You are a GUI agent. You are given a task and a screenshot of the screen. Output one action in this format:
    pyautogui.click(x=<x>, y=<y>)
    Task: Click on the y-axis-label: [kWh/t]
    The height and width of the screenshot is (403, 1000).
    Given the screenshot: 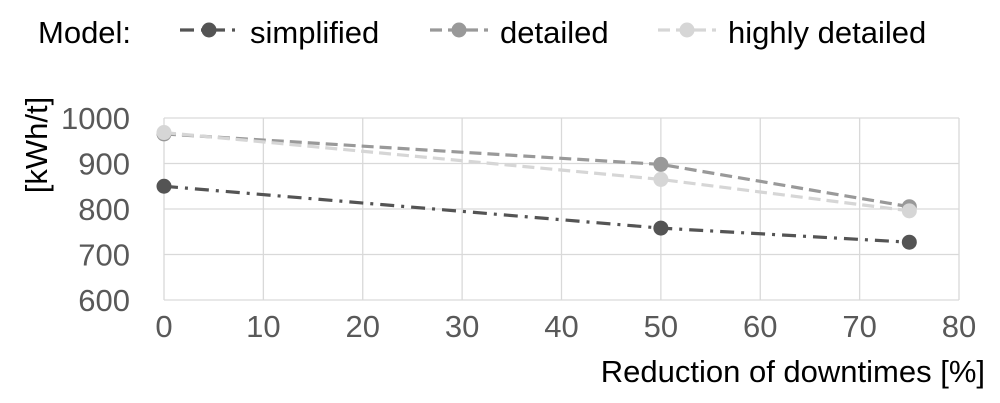 What is the action you would take?
    pyautogui.click(x=36, y=145)
    